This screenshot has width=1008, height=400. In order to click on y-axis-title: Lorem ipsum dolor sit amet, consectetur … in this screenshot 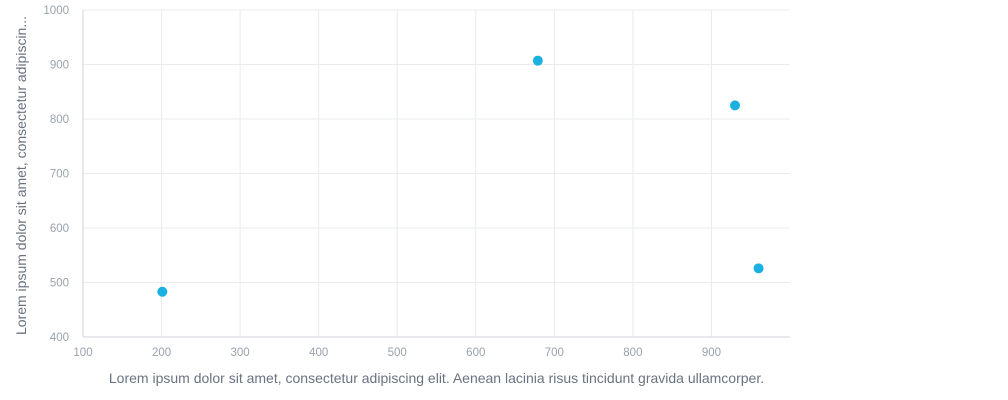, I will do `click(21, 175)`.